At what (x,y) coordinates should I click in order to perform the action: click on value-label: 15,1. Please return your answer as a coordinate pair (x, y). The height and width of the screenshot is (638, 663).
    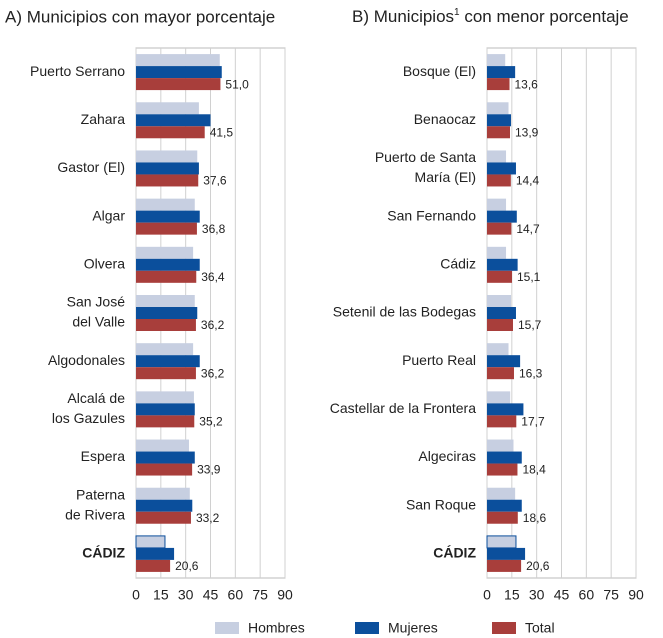
    Looking at the image, I should click on (529, 277).